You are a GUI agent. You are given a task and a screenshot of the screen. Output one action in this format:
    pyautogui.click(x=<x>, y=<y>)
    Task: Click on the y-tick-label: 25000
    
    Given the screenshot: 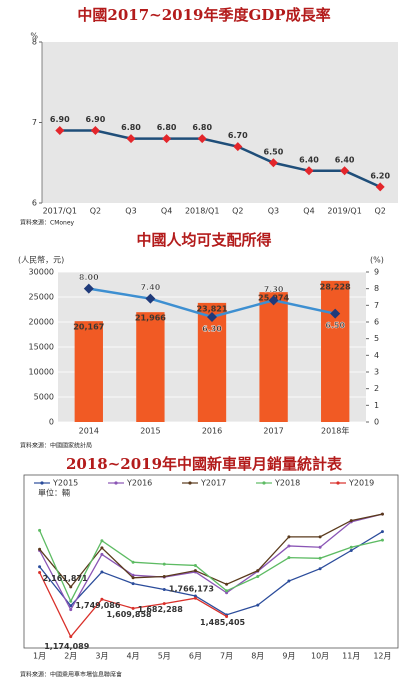 What is the action you would take?
    pyautogui.click(x=41, y=297)
    